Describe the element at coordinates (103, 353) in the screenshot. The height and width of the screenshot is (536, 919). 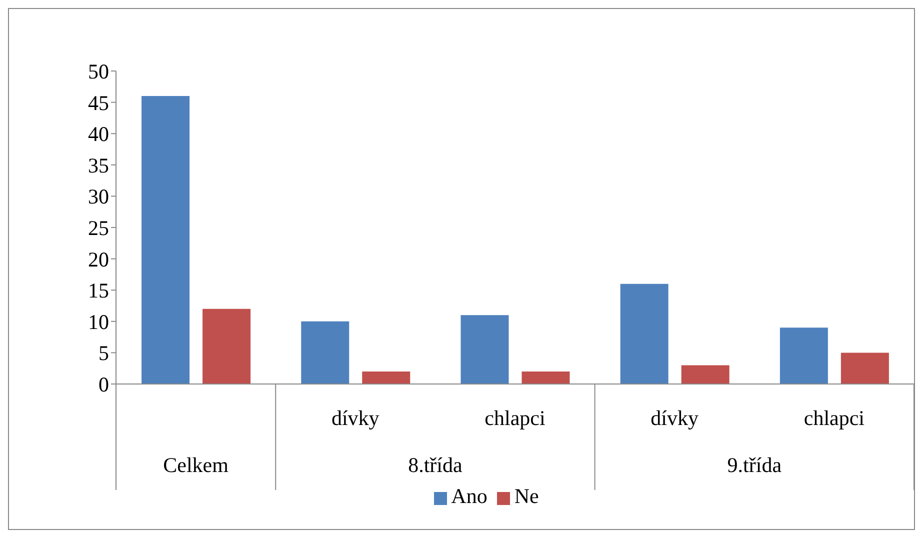
I see `y-tick-label: 5` at that location.